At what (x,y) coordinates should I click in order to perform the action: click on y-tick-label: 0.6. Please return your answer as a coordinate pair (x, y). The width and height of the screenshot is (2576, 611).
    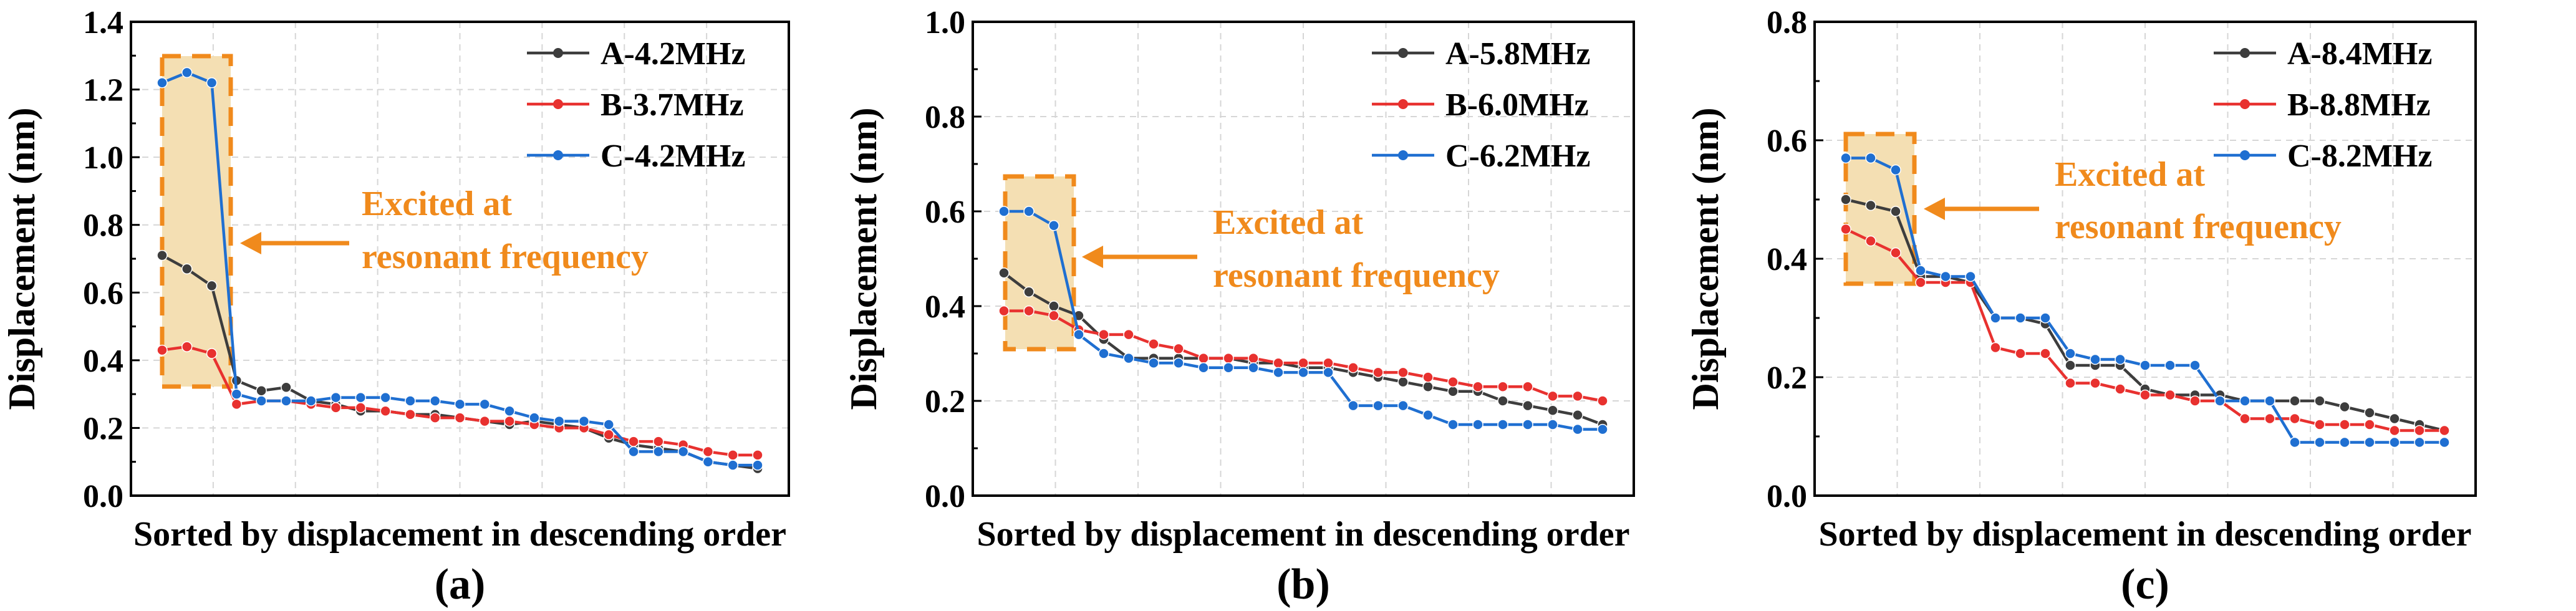
    Looking at the image, I should click on (945, 212).